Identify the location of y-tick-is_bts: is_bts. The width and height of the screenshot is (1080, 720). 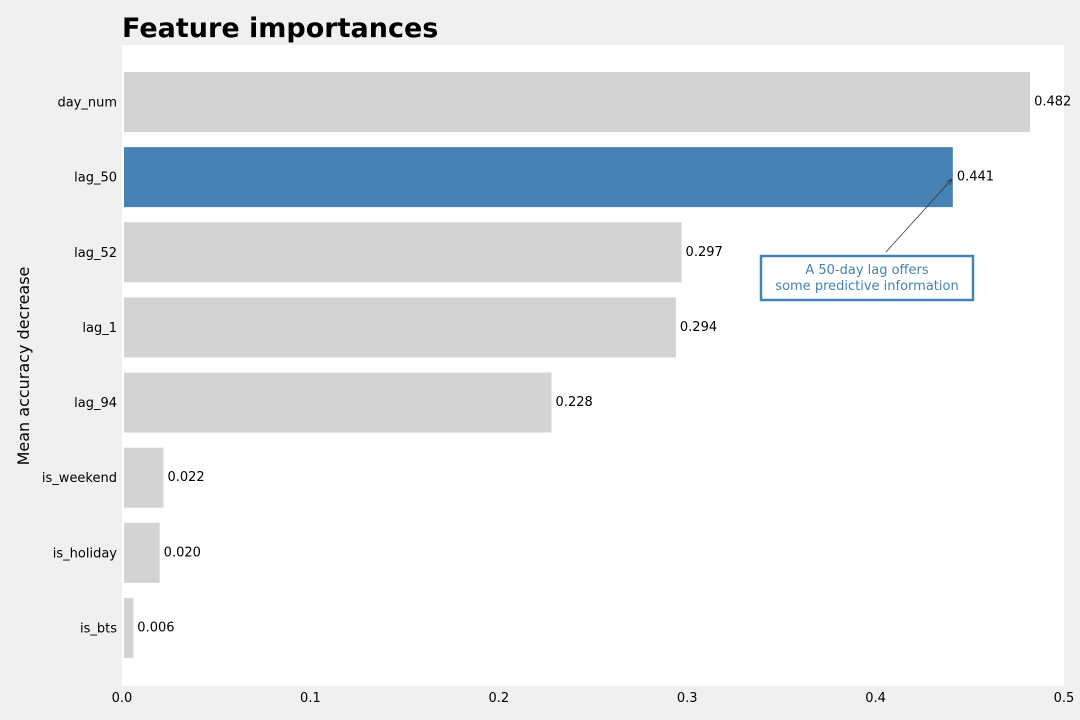
(98, 628).